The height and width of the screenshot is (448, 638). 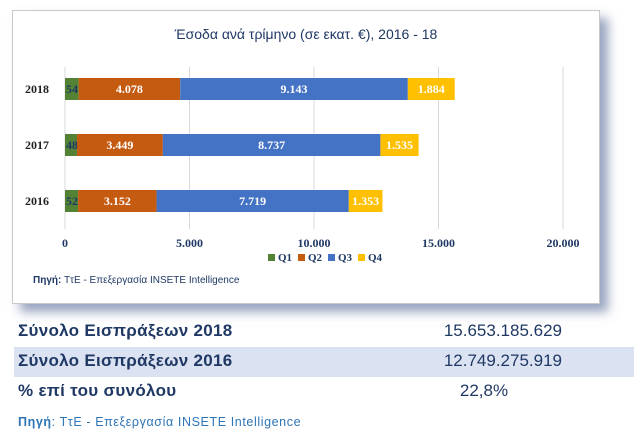 I want to click on x-tick-label: 0, so click(x=65, y=243).